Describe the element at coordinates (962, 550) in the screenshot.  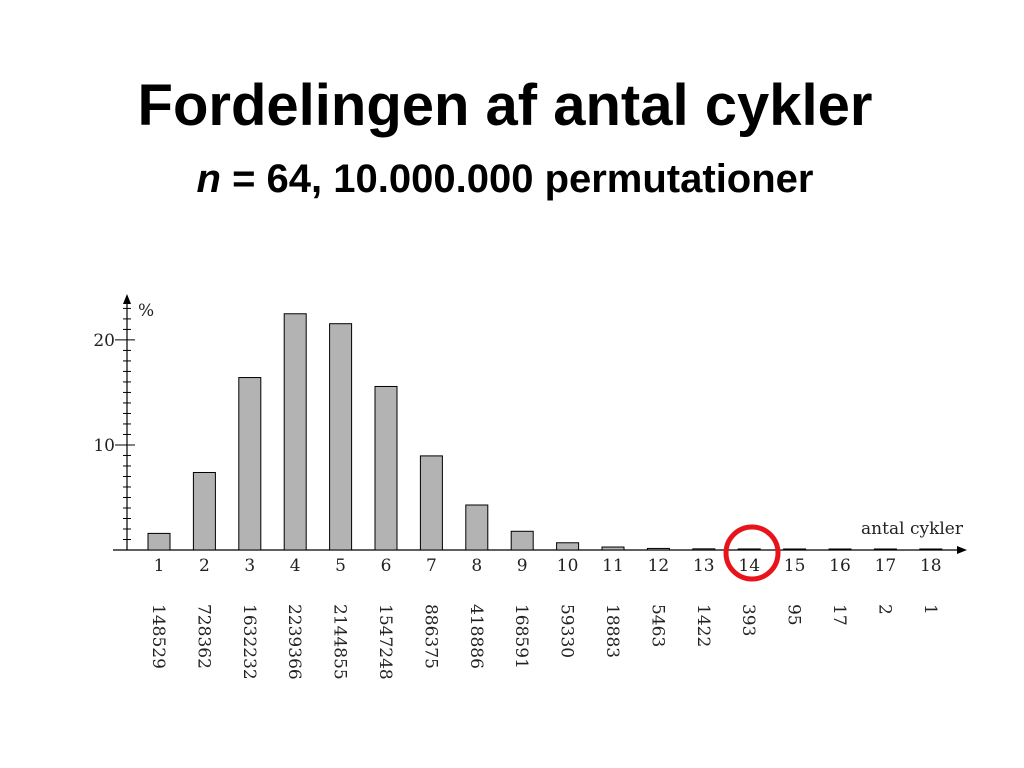
I see `x-arrow` at that location.